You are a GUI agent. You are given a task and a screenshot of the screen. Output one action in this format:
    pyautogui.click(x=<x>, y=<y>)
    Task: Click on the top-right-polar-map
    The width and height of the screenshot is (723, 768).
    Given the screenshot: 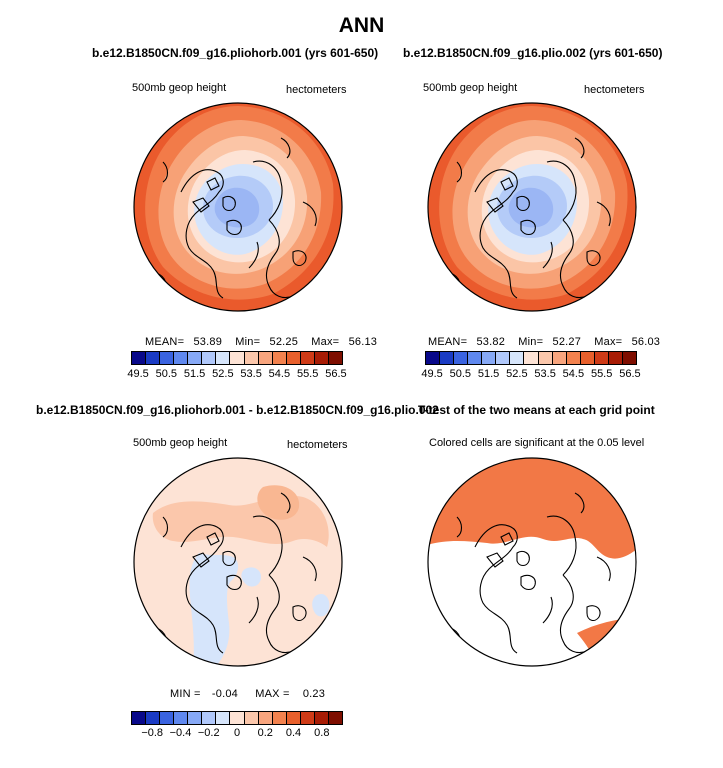 What is the action you would take?
    pyautogui.click(x=532, y=207)
    